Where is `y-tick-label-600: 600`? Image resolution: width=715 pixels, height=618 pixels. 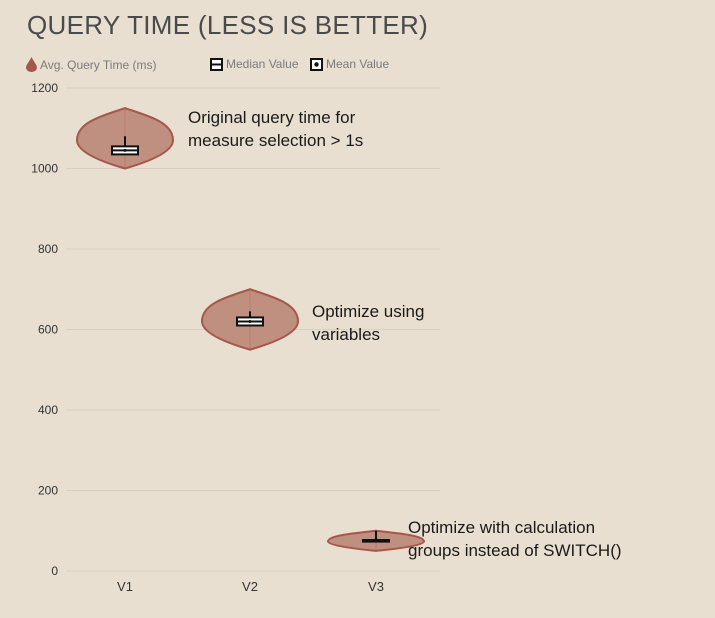
y-tick-label-600: 600 is located at coordinates (48, 330).